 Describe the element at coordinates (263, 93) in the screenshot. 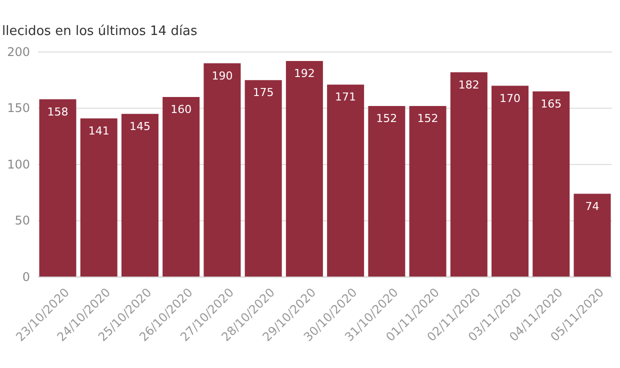

I see `data-label: 175` at that location.